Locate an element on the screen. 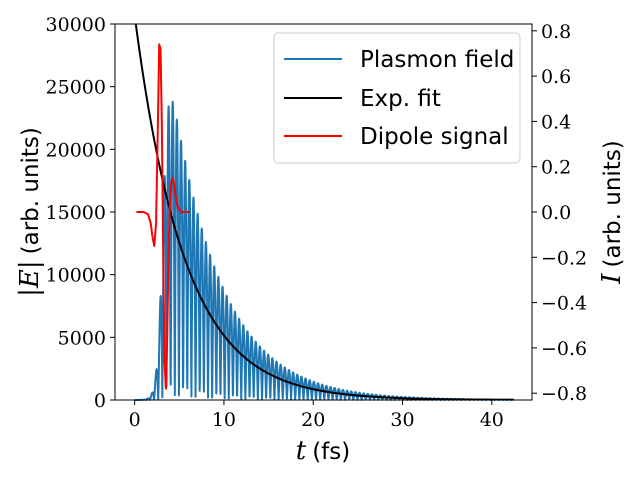 The height and width of the screenshot is (480, 640). y2-tick-label: −0.8 is located at coordinates (564, 394).